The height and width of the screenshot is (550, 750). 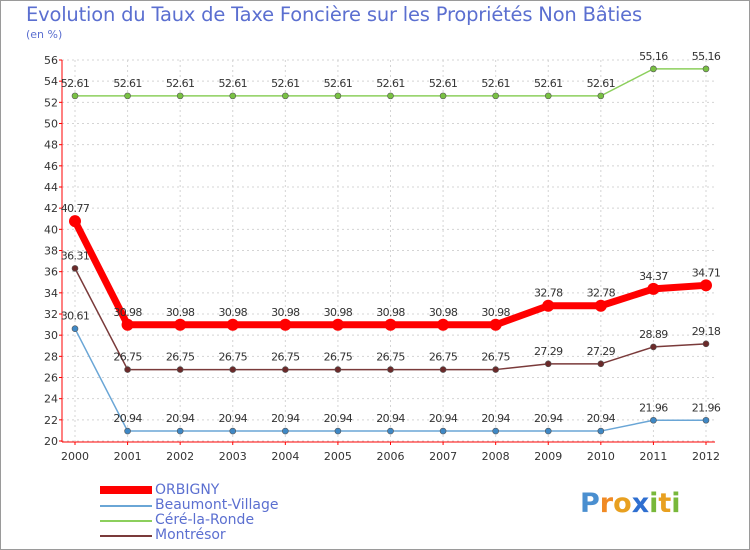 I want to click on y-tick-label: 56, so click(x=51, y=60).